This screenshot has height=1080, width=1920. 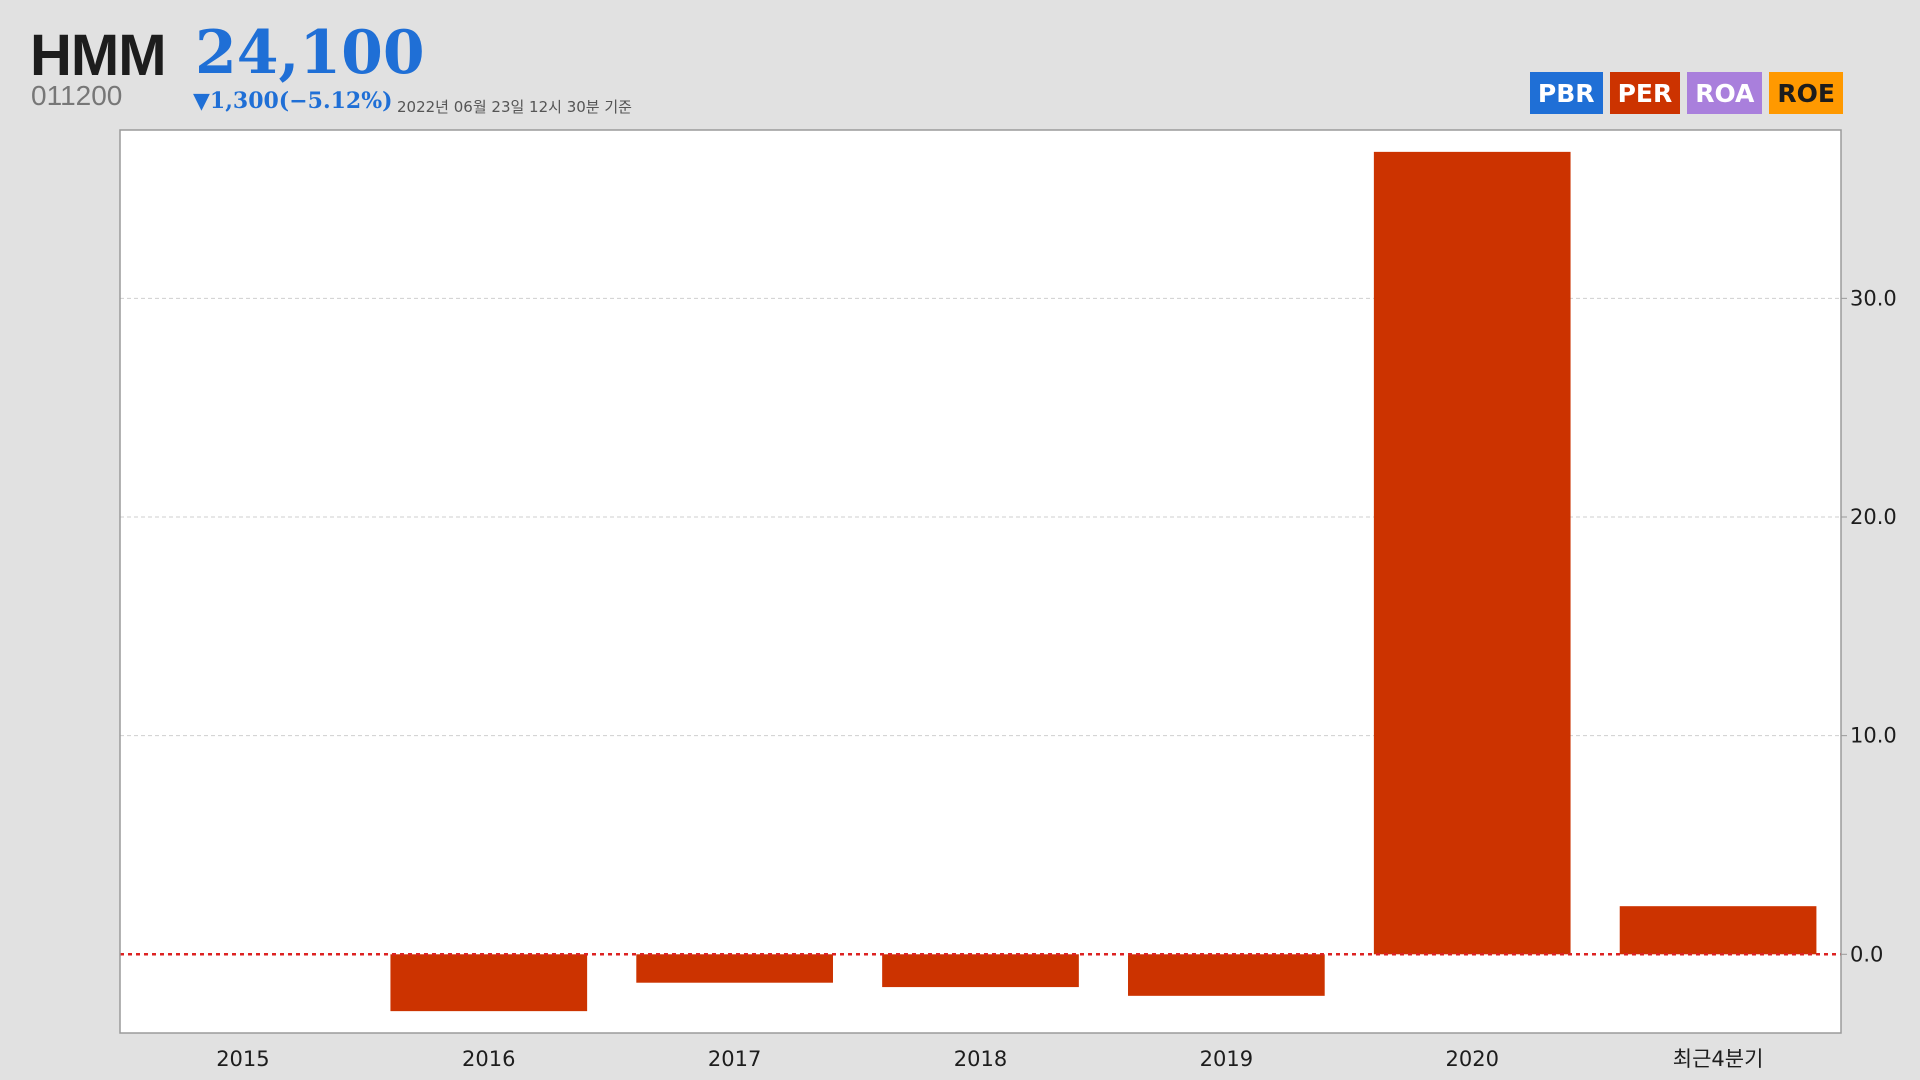 What do you see at coordinates (77, 95) in the screenshot?
I see `stock-code: 011200` at bounding box center [77, 95].